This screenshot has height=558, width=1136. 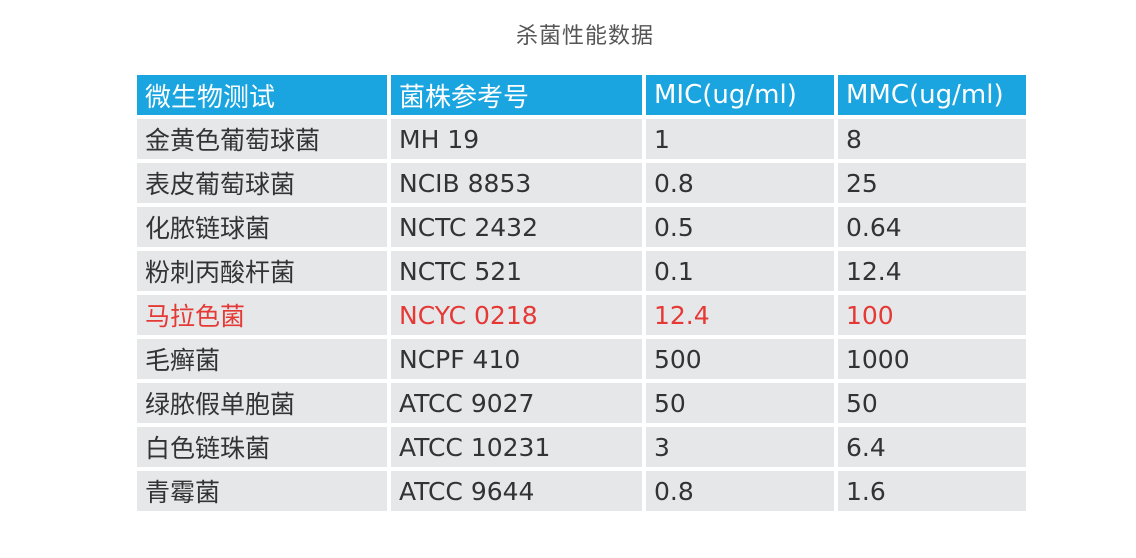 I want to click on cell-organism: 毛癣菌, so click(x=262, y=359).